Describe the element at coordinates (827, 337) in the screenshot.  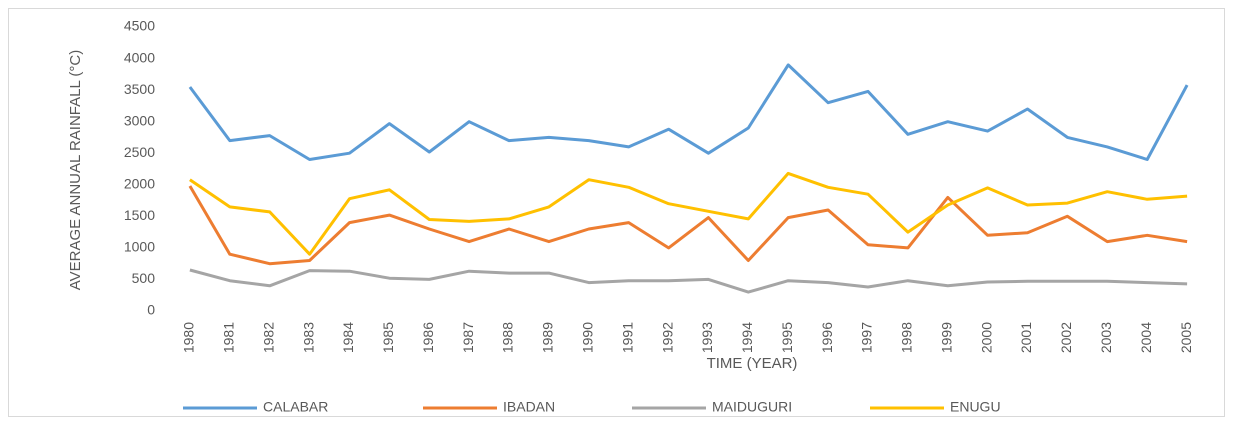
I see `x-tick-label: 1996` at that location.